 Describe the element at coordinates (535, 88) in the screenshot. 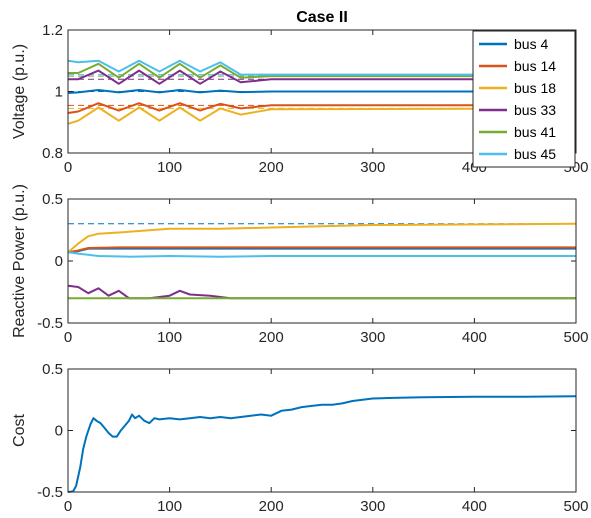

I see `legend-label: bus 18` at that location.